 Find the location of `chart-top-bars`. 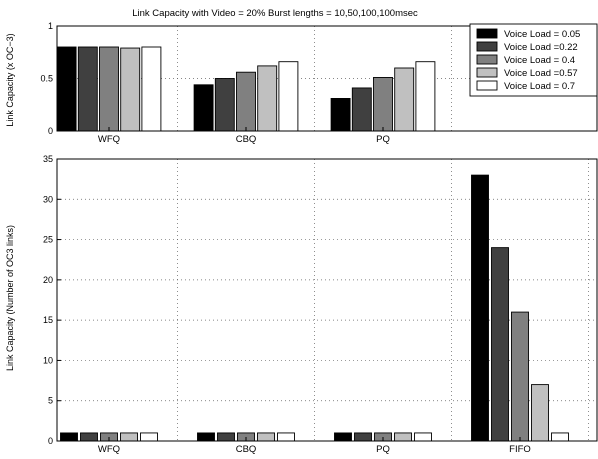

chart-top-bars is located at coordinates (246, 89).